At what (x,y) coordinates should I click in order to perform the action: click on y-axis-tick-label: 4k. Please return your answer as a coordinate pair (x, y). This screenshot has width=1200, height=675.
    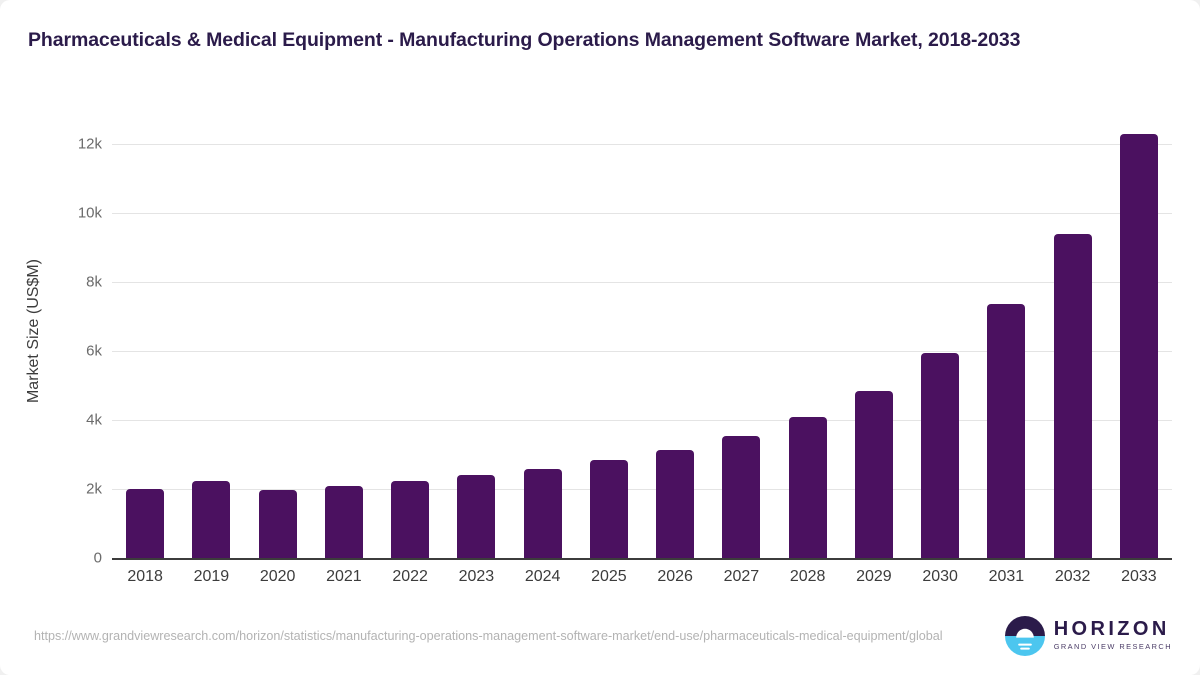
    Looking at the image, I should click on (94, 420).